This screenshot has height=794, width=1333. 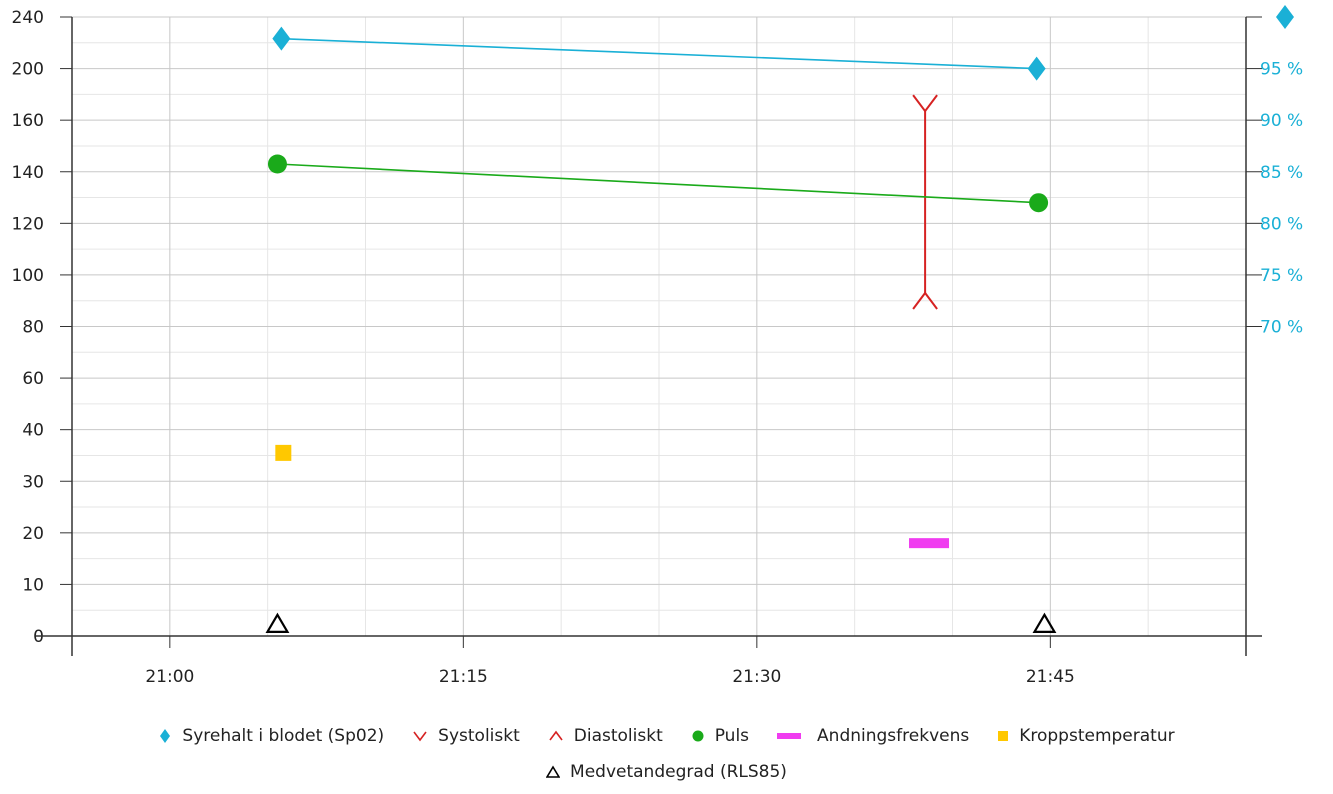 I want to click on triangle-icon, so click(x=553, y=772).